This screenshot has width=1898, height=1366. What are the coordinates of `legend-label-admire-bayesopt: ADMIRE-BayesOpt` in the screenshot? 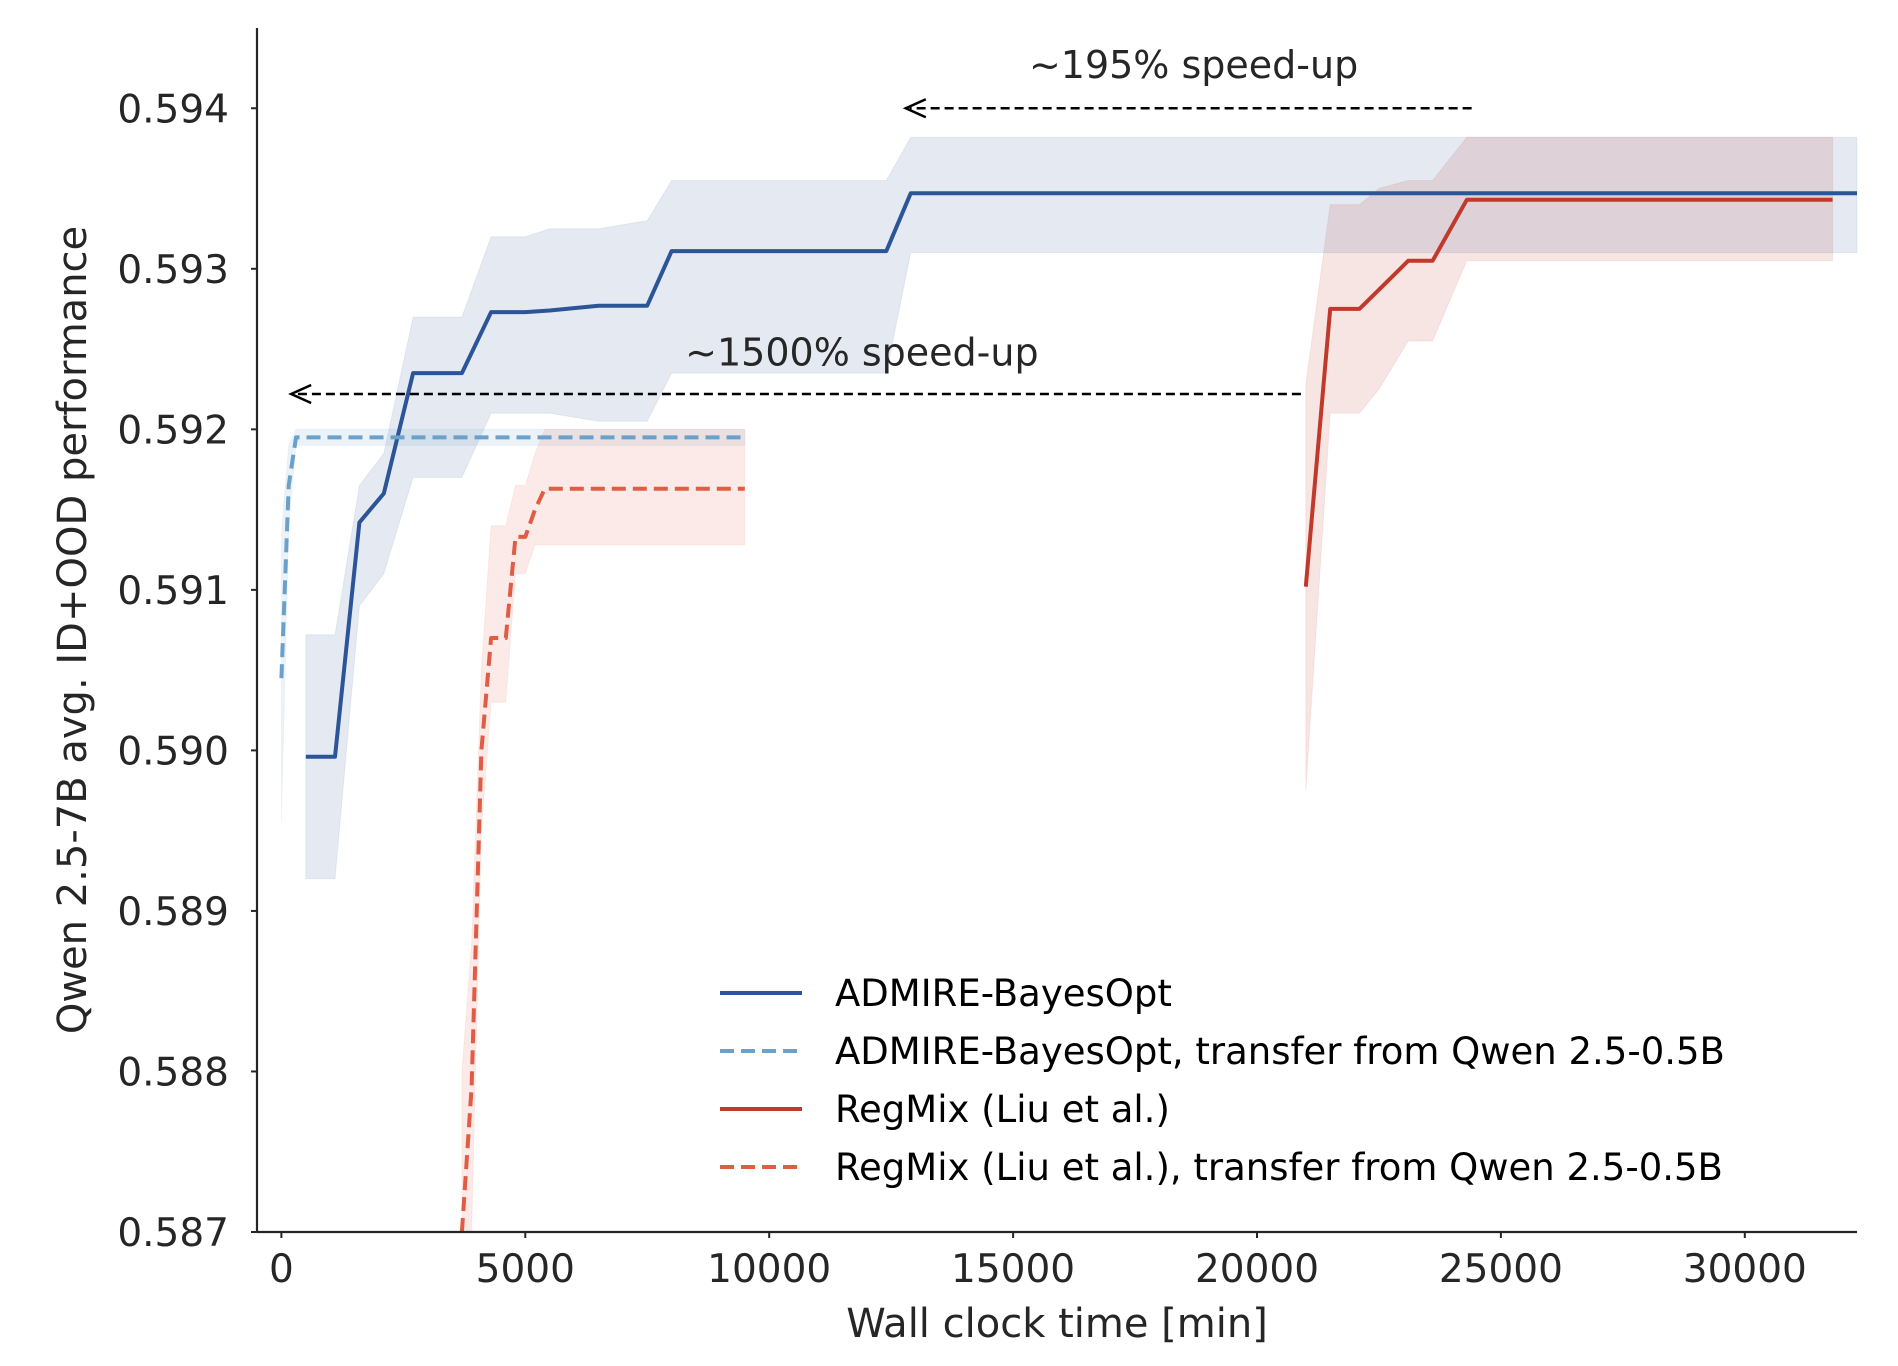 It's located at (1003, 993).